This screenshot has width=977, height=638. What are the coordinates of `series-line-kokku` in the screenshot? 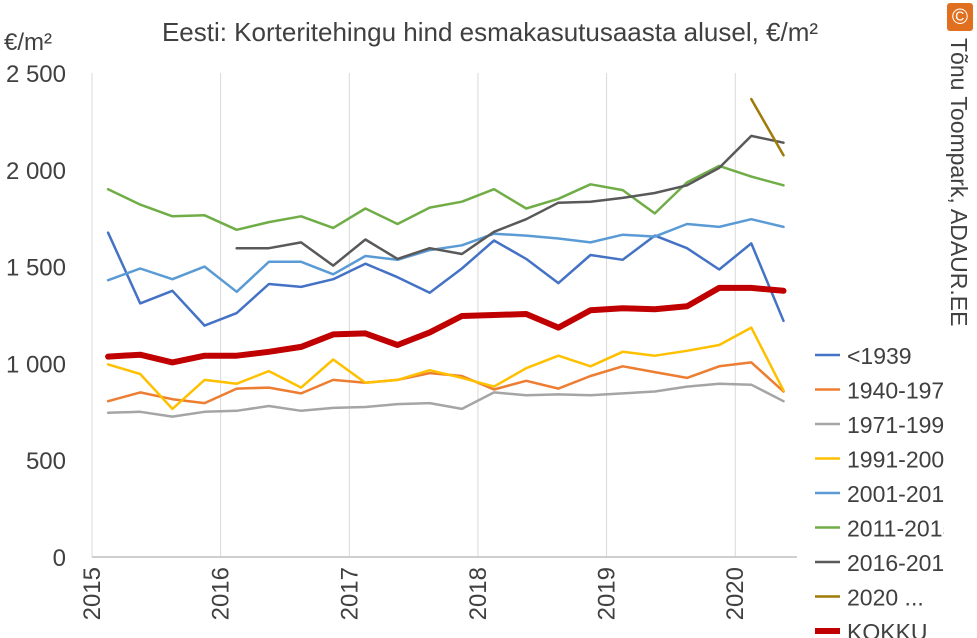 It's located at (446, 325).